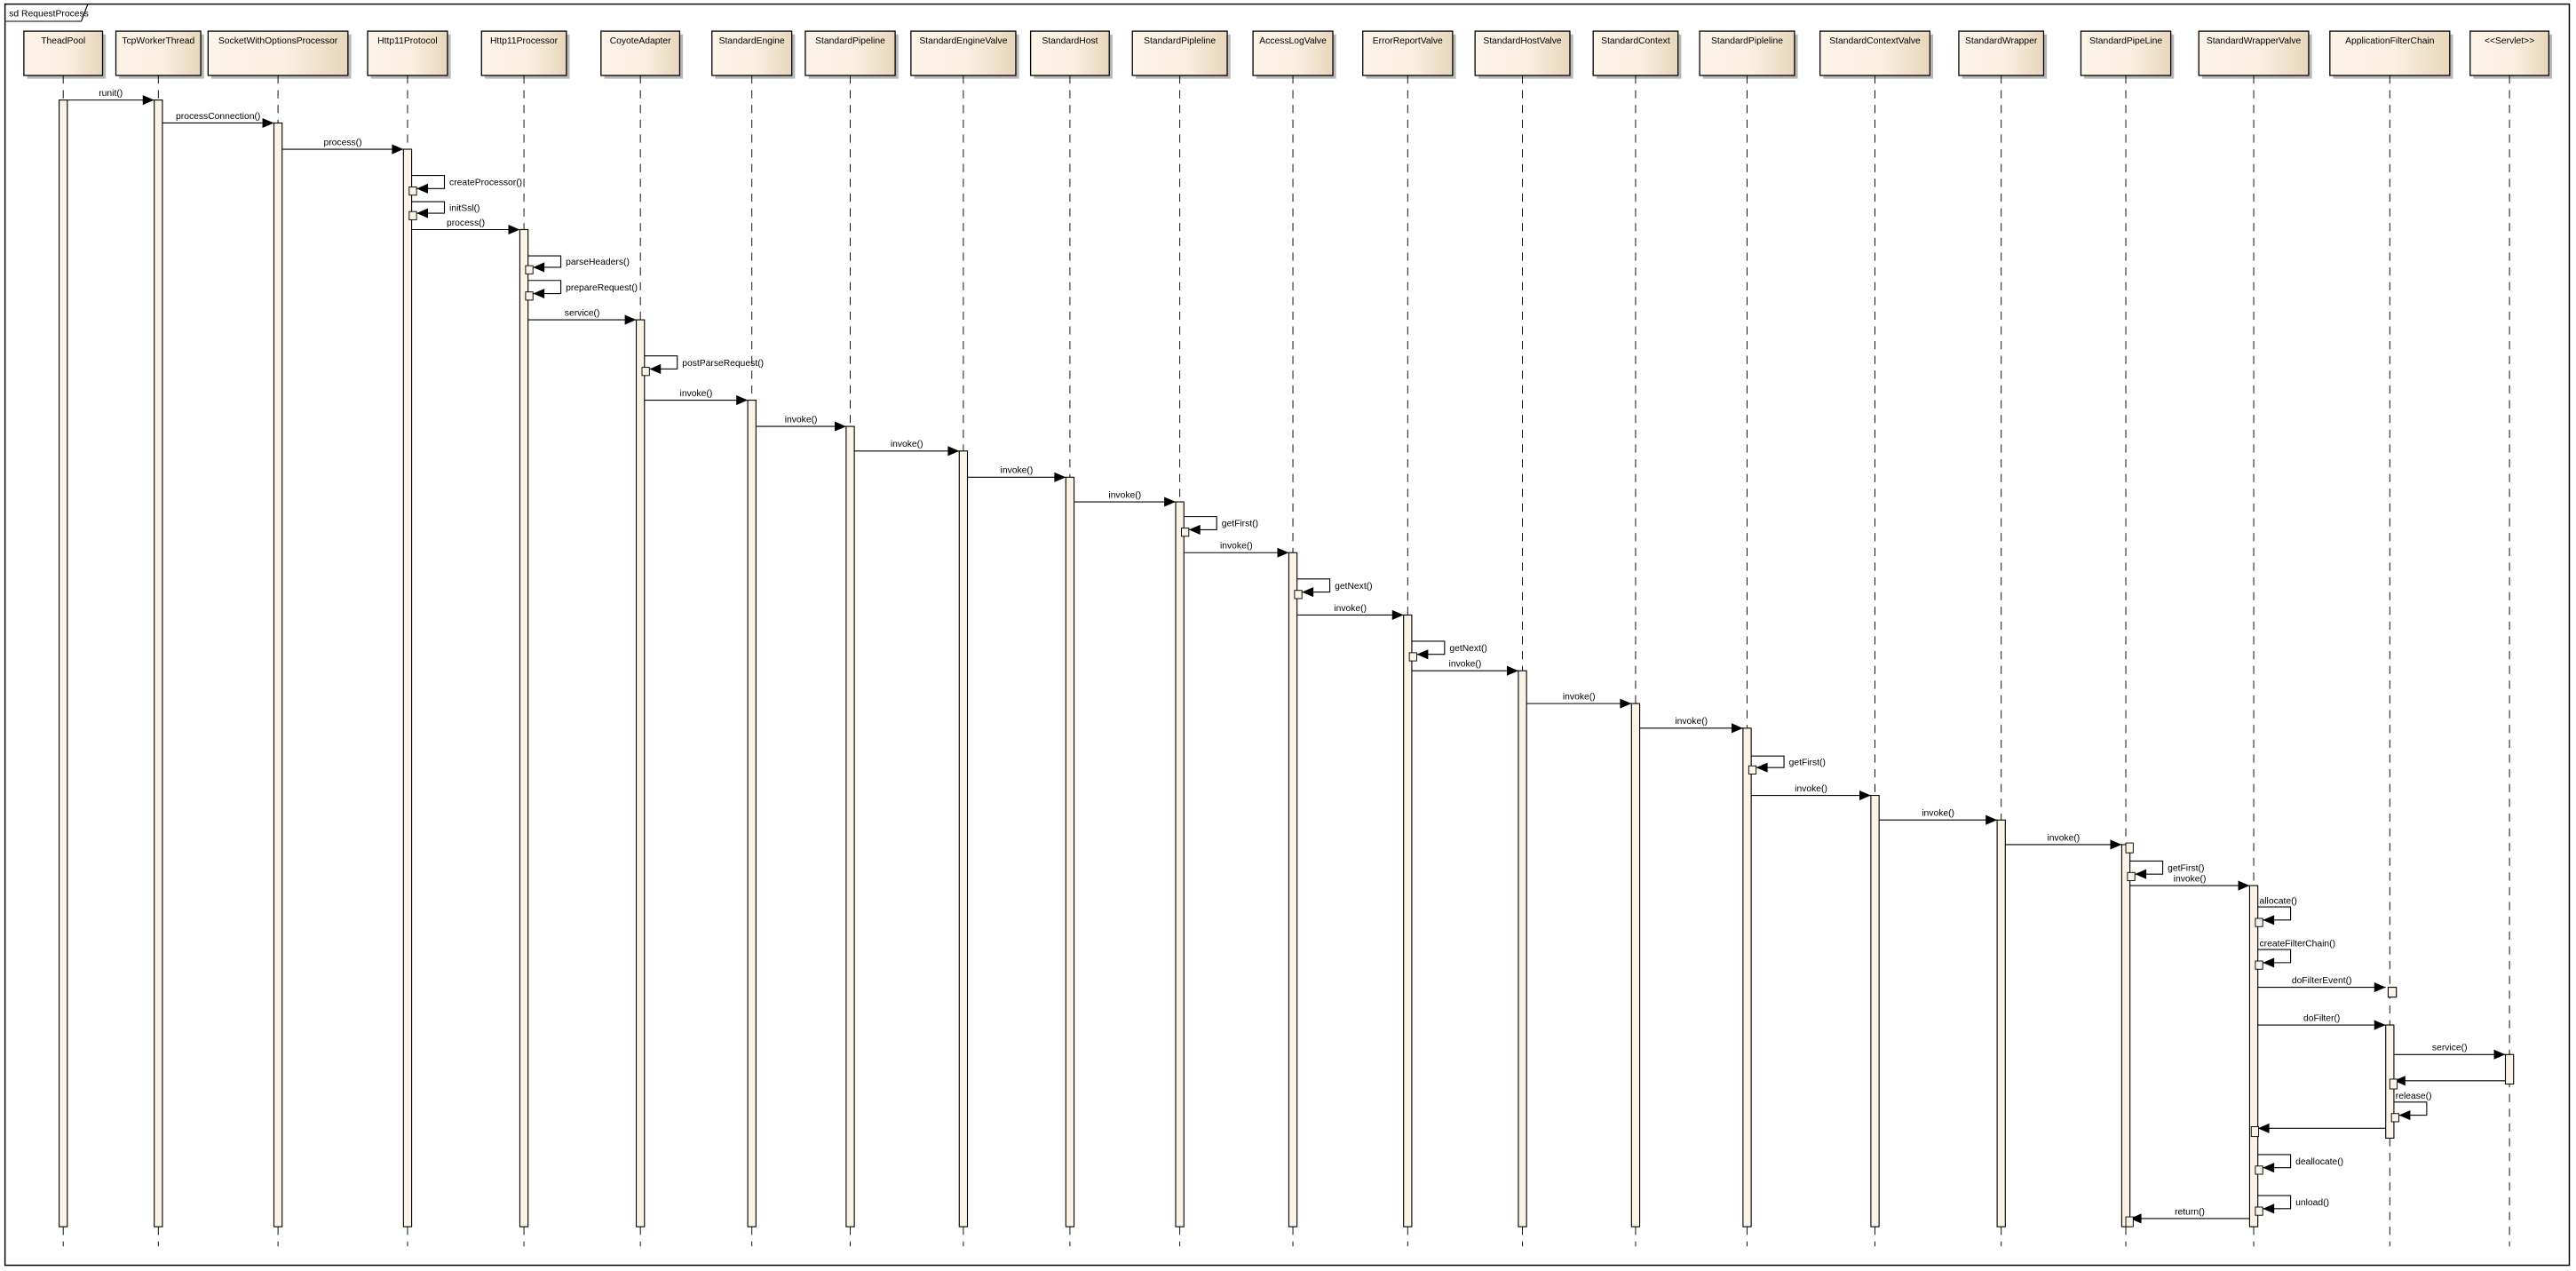 Image resolution: width=2576 pixels, height=1271 pixels. I want to click on message-label: getFirst(), so click(1240, 525).